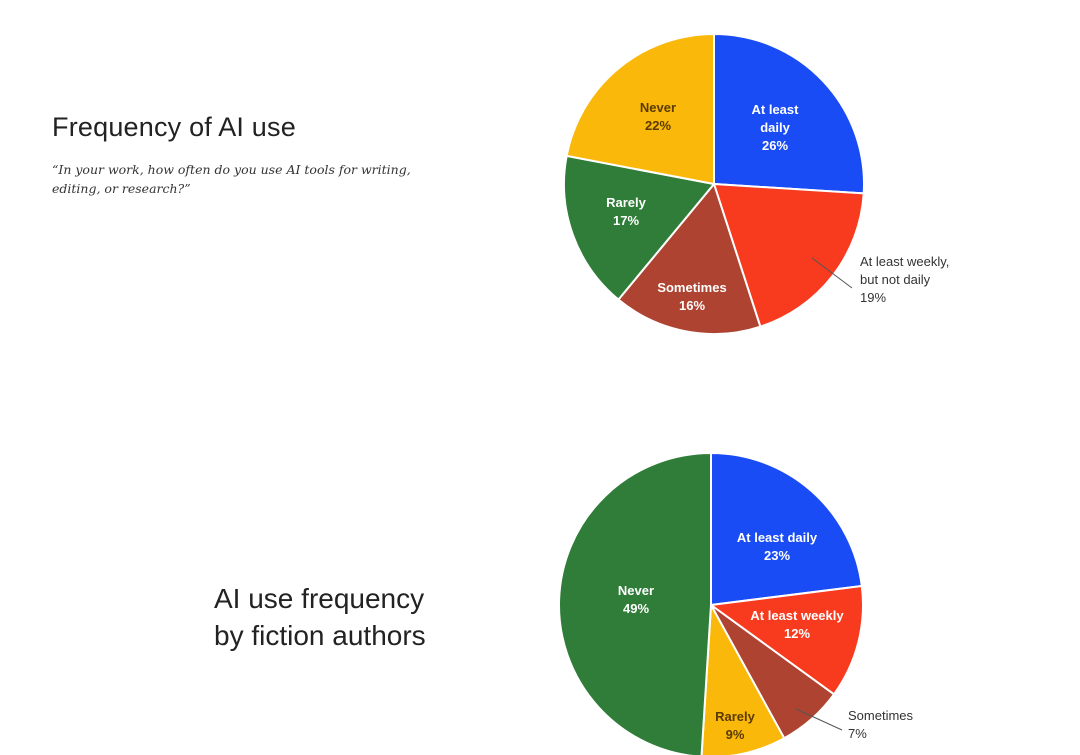  I want to click on data-label-rarely-line-2: 9%, so click(735, 734).